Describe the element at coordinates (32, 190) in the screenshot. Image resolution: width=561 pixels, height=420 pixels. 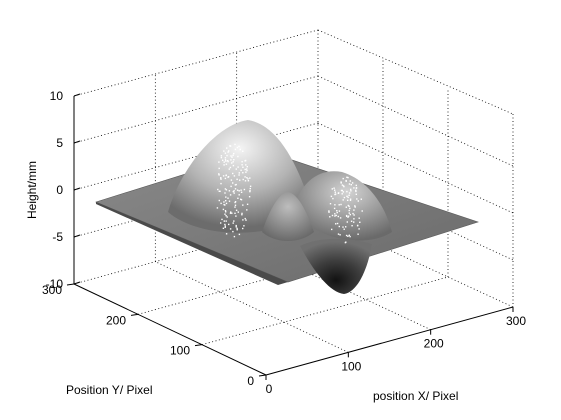
I see `z-axis-label: Height/mm` at that location.